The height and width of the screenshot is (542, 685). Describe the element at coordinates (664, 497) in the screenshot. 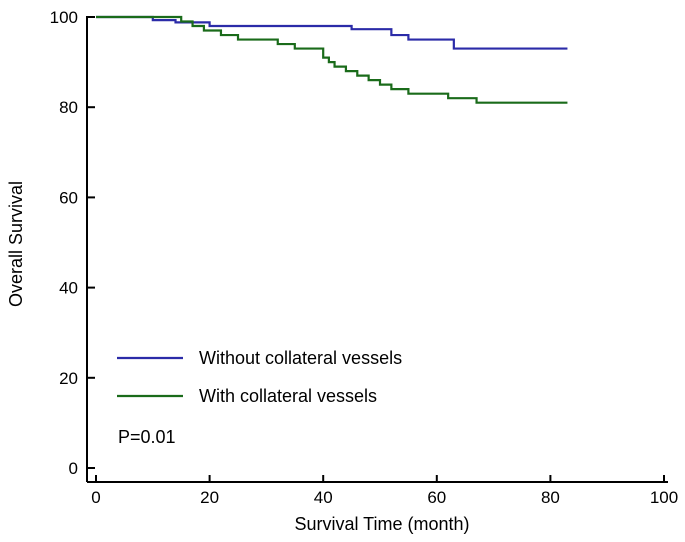

I see `x-tick-label: 100` at that location.